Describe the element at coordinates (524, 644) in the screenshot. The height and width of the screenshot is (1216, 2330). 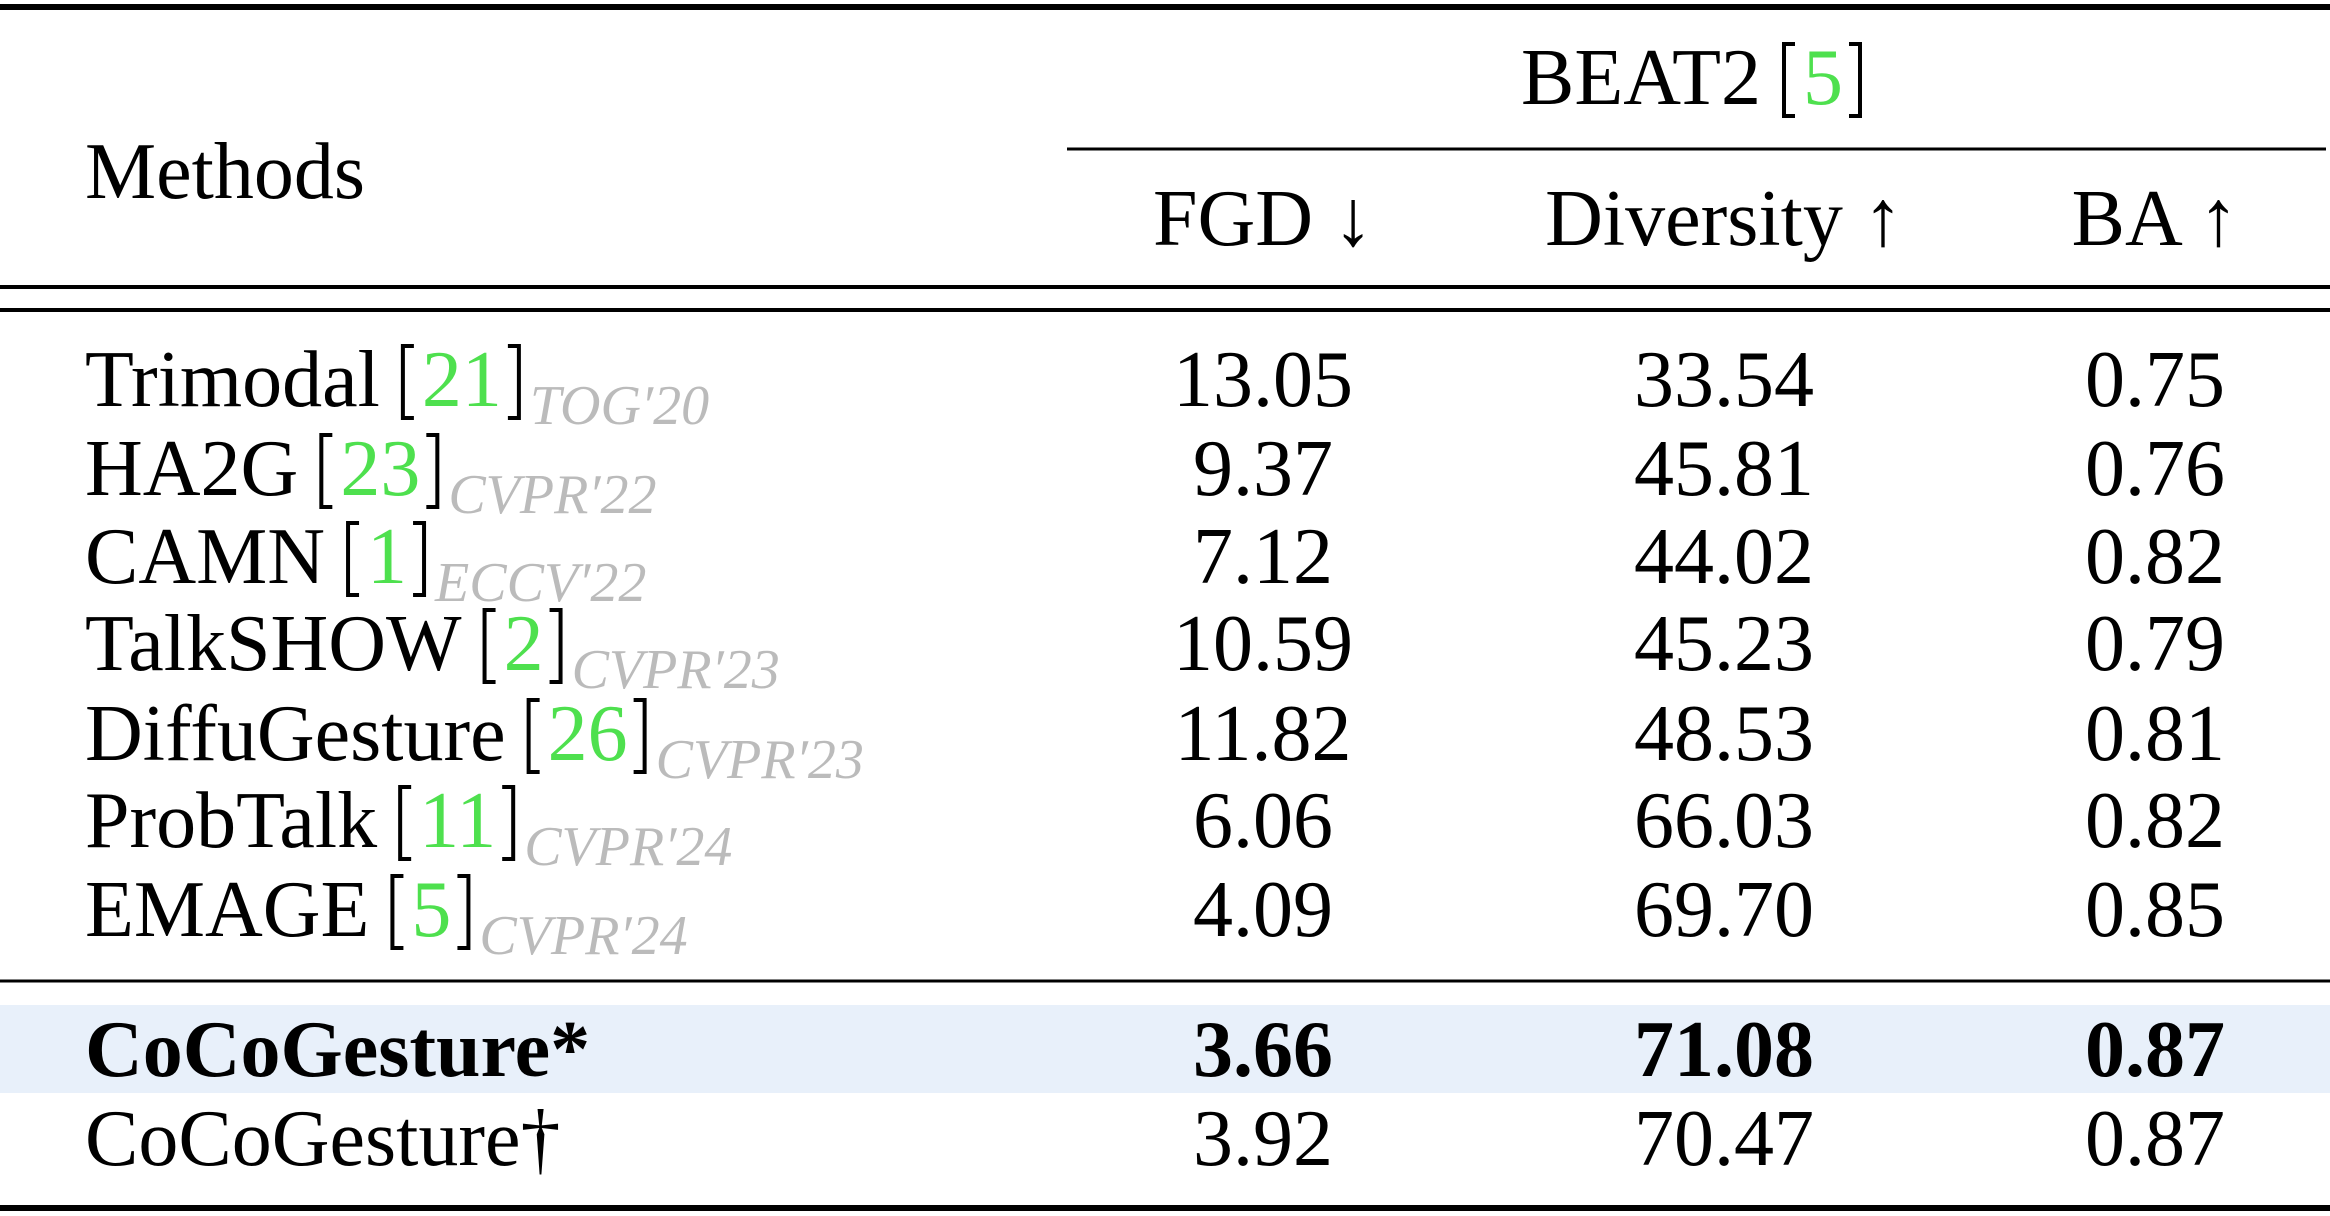
I see `citation: 2` at that location.